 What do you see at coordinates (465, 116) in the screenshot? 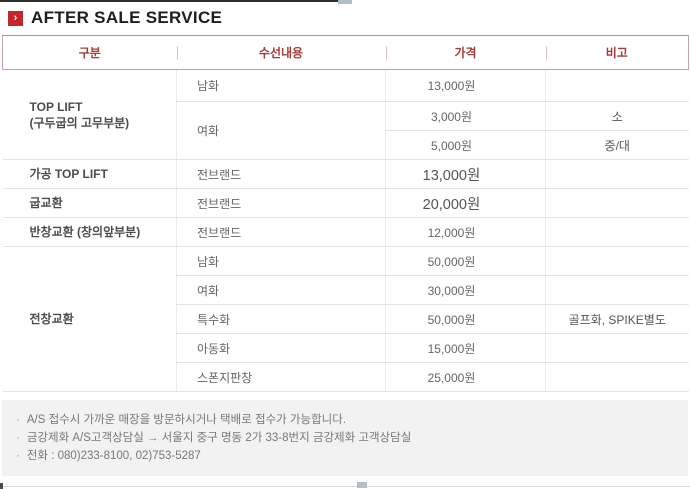
I see `price-cell: 3,000원` at bounding box center [465, 116].